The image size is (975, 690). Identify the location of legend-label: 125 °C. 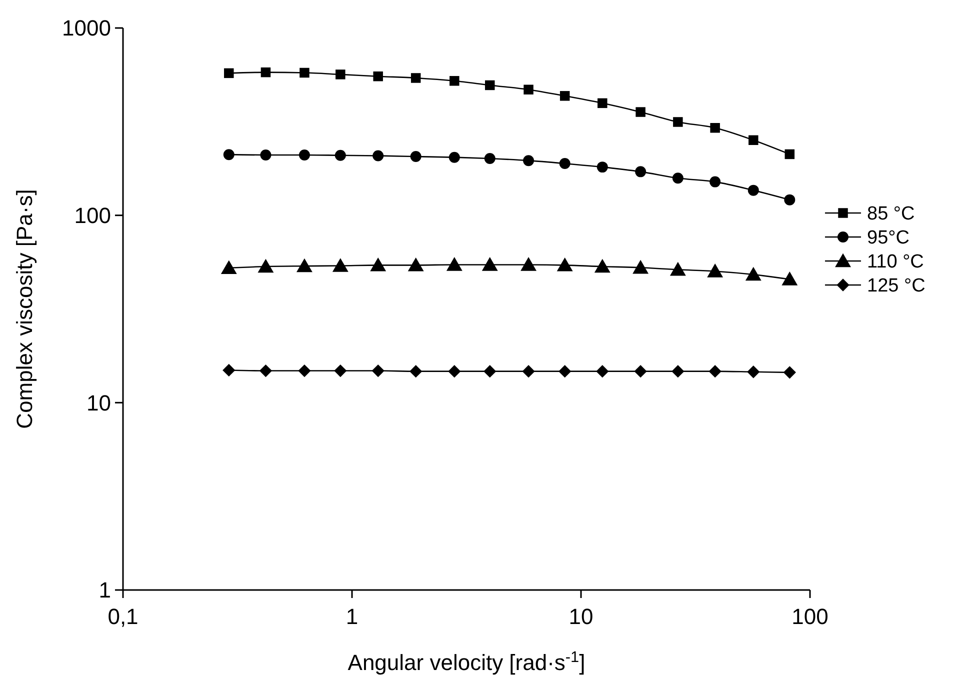
(896, 286).